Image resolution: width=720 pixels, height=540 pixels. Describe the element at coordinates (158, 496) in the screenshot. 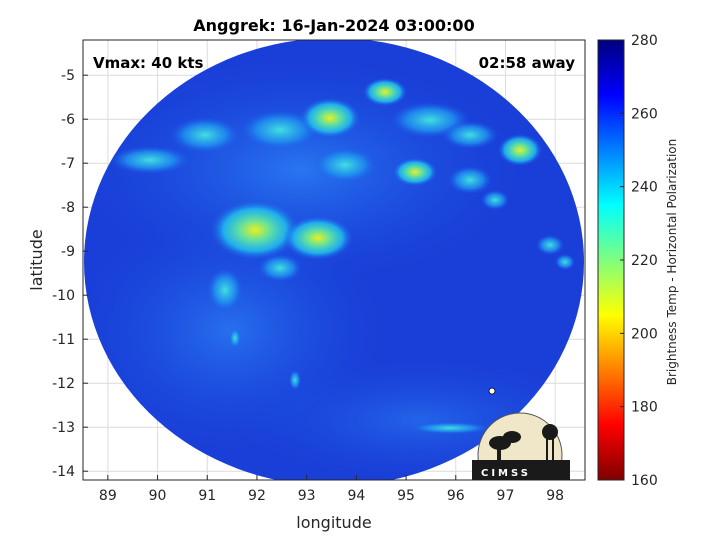

I see `x-tick-label: 90` at that location.